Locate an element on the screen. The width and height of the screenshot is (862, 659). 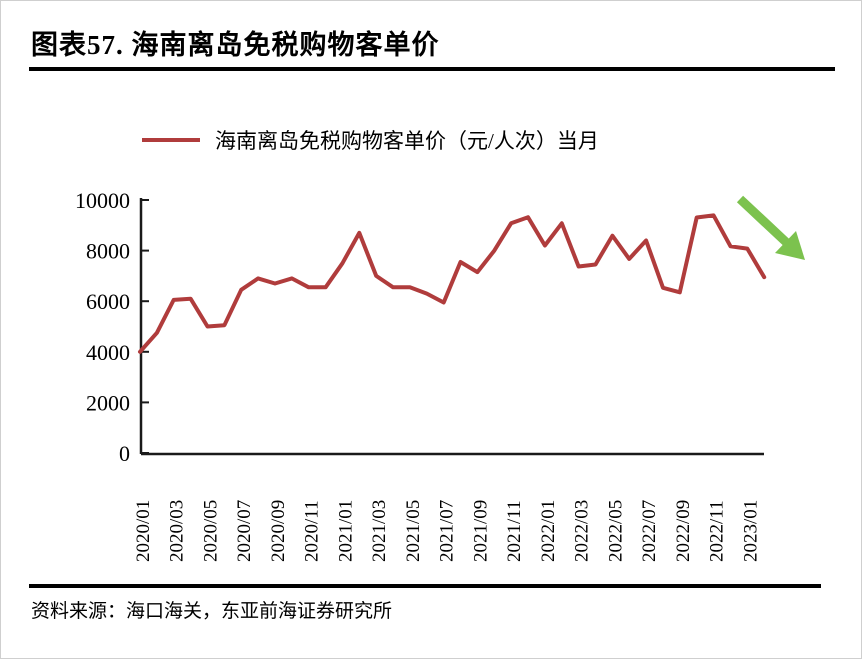
chart-legend: 海南离岛免税购物客单价（元/人次）当月 is located at coordinates (370, 140).